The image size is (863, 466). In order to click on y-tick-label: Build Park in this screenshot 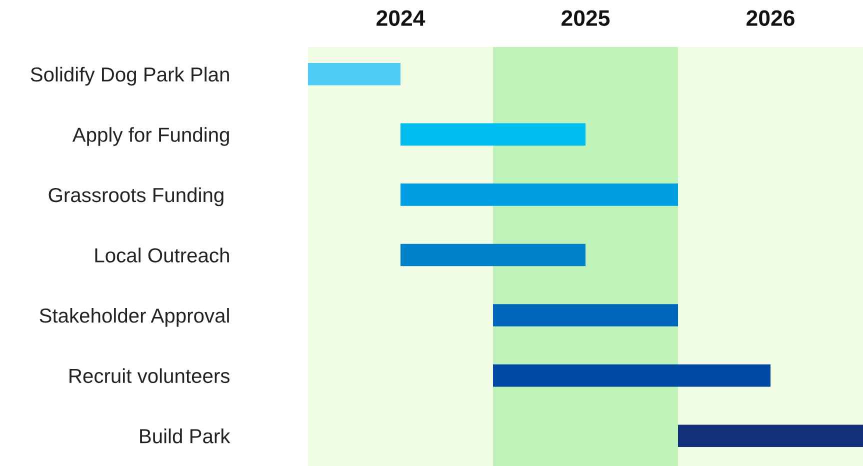, I will do `click(185, 436)`.